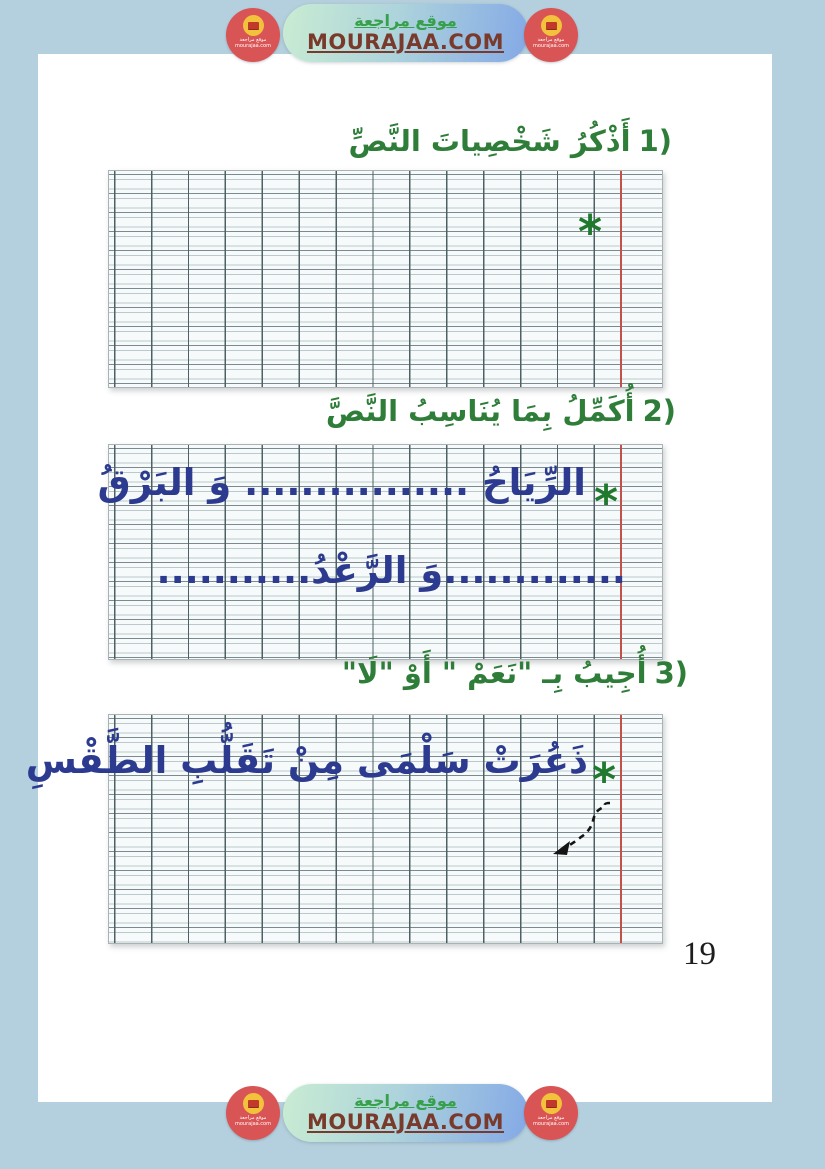 Image resolution: width=825 pixels, height=1169 pixels. What do you see at coordinates (699, 954) in the screenshot?
I see `page-number: 19` at bounding box center [699, 954].